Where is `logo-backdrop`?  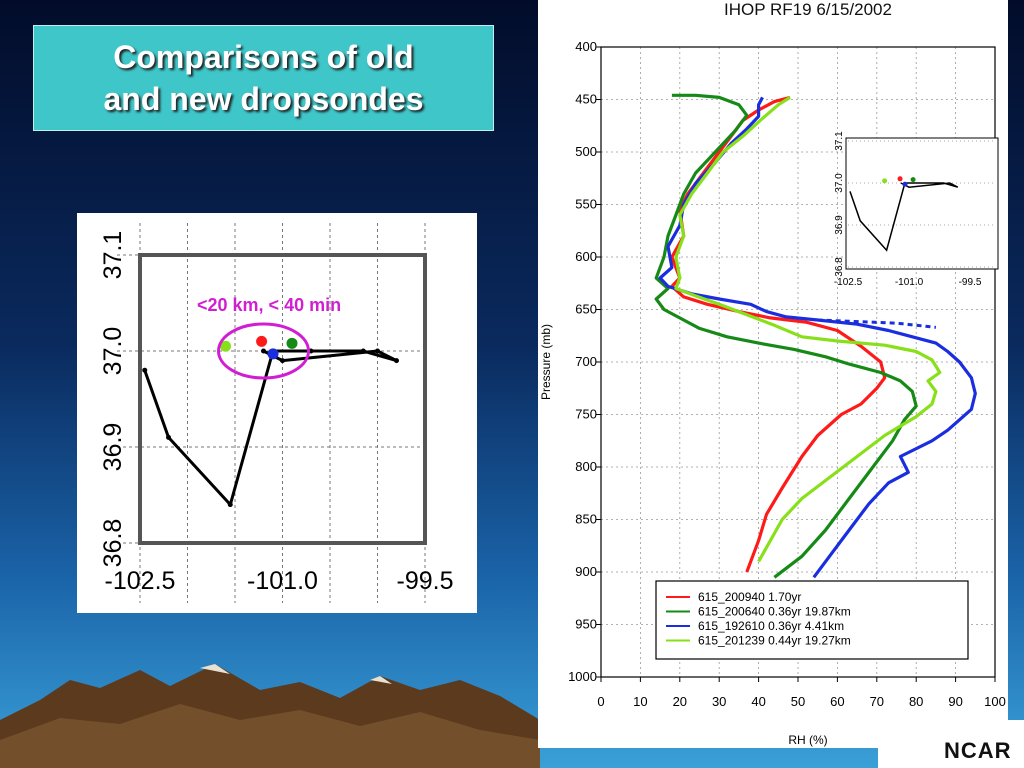 logo-backdrop is located at coordinates (951, 744).